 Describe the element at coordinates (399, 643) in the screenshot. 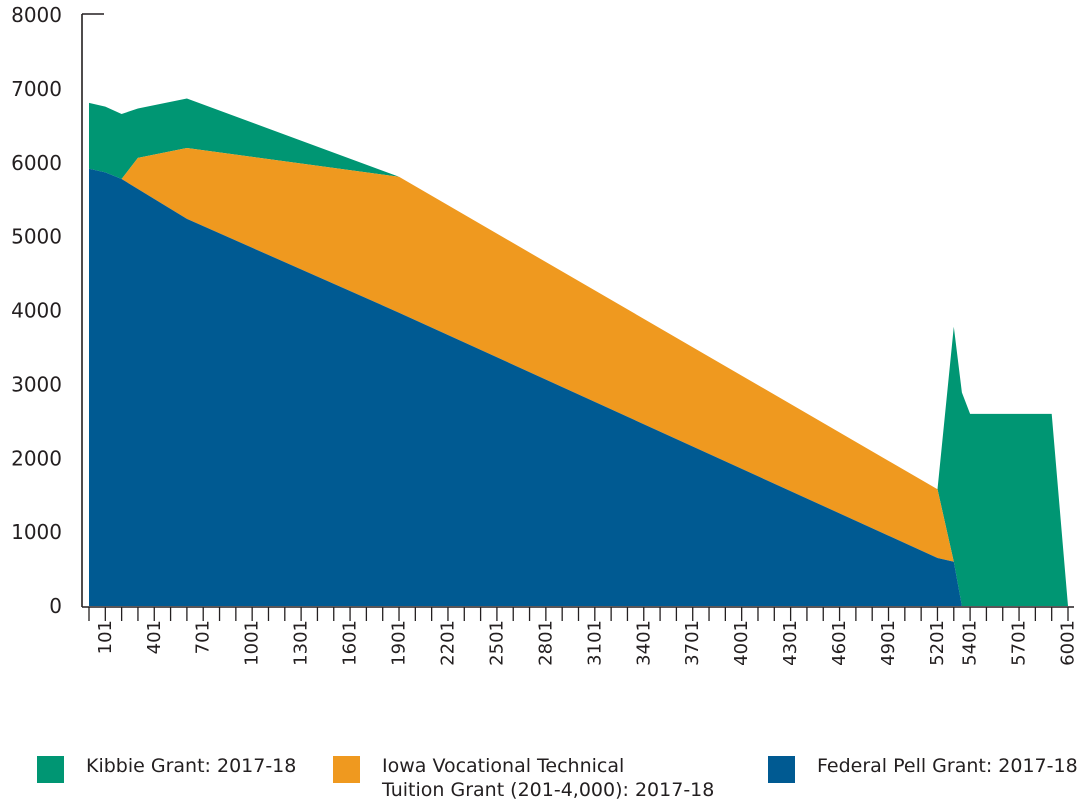

I see `x-tick-label: 1901` at that location.